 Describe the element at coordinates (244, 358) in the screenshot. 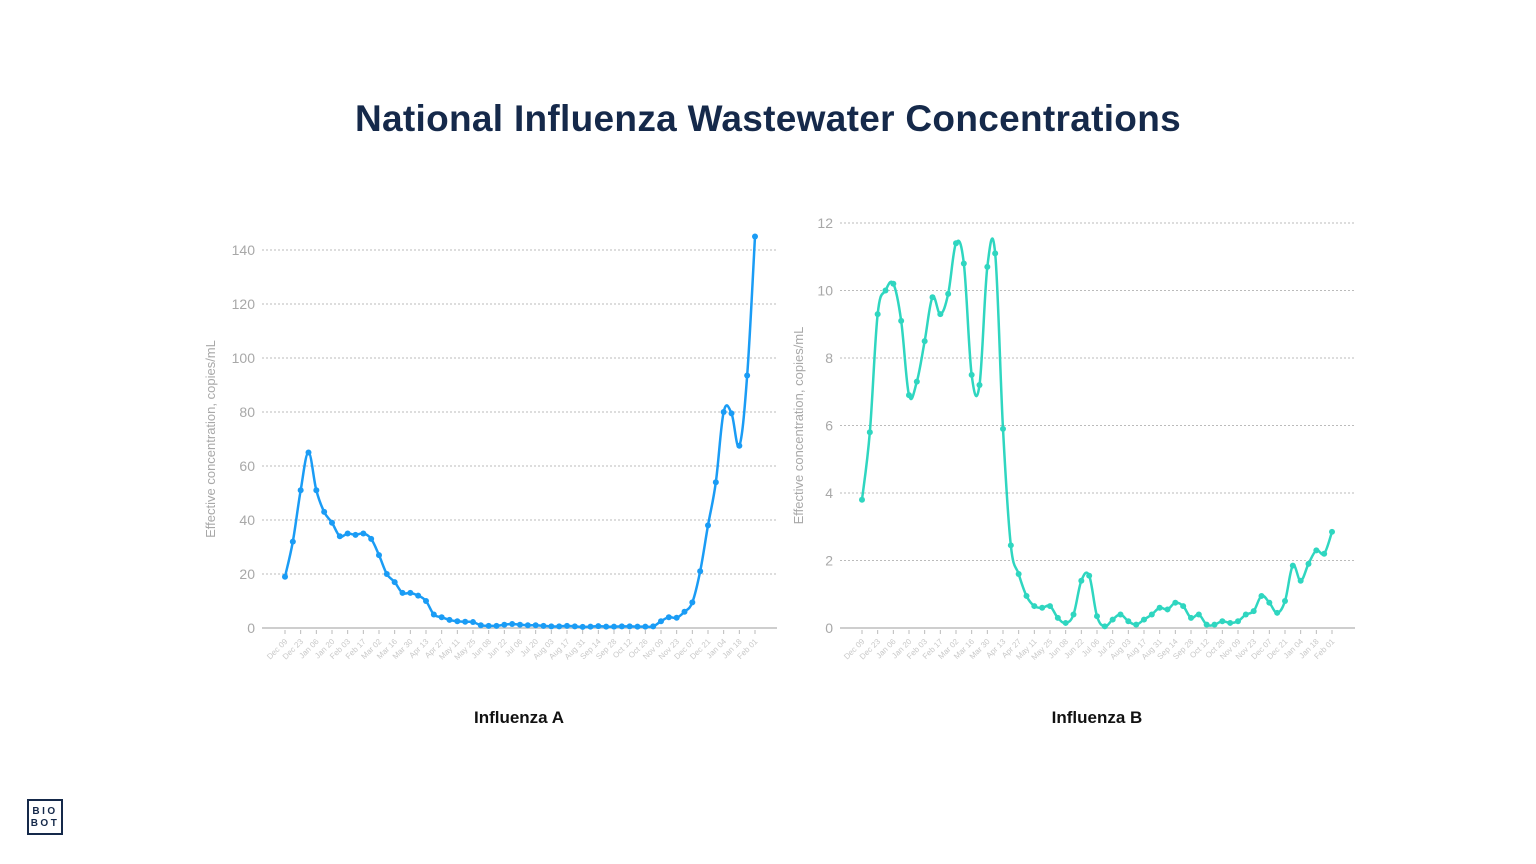

I see `chart-a-ytick-label: 100` at that location.